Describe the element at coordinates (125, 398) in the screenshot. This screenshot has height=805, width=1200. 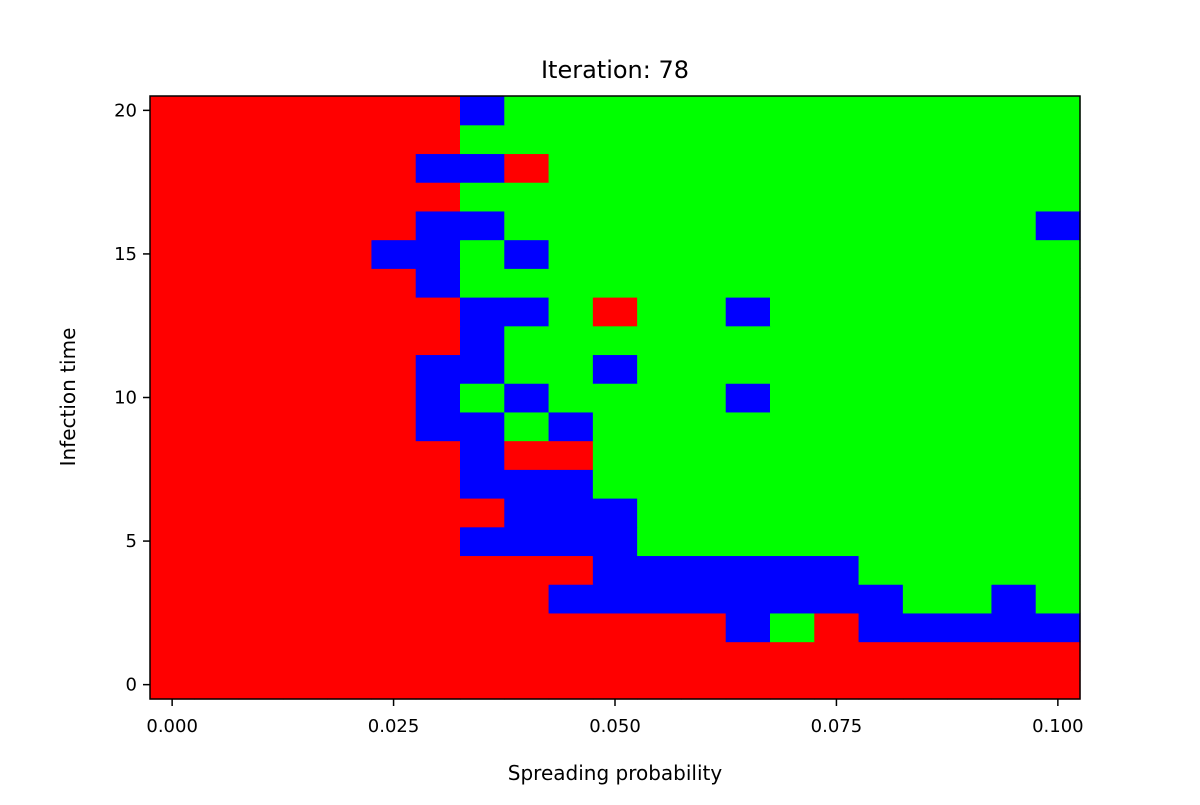
I see `y-tick-label: 10` at that location.